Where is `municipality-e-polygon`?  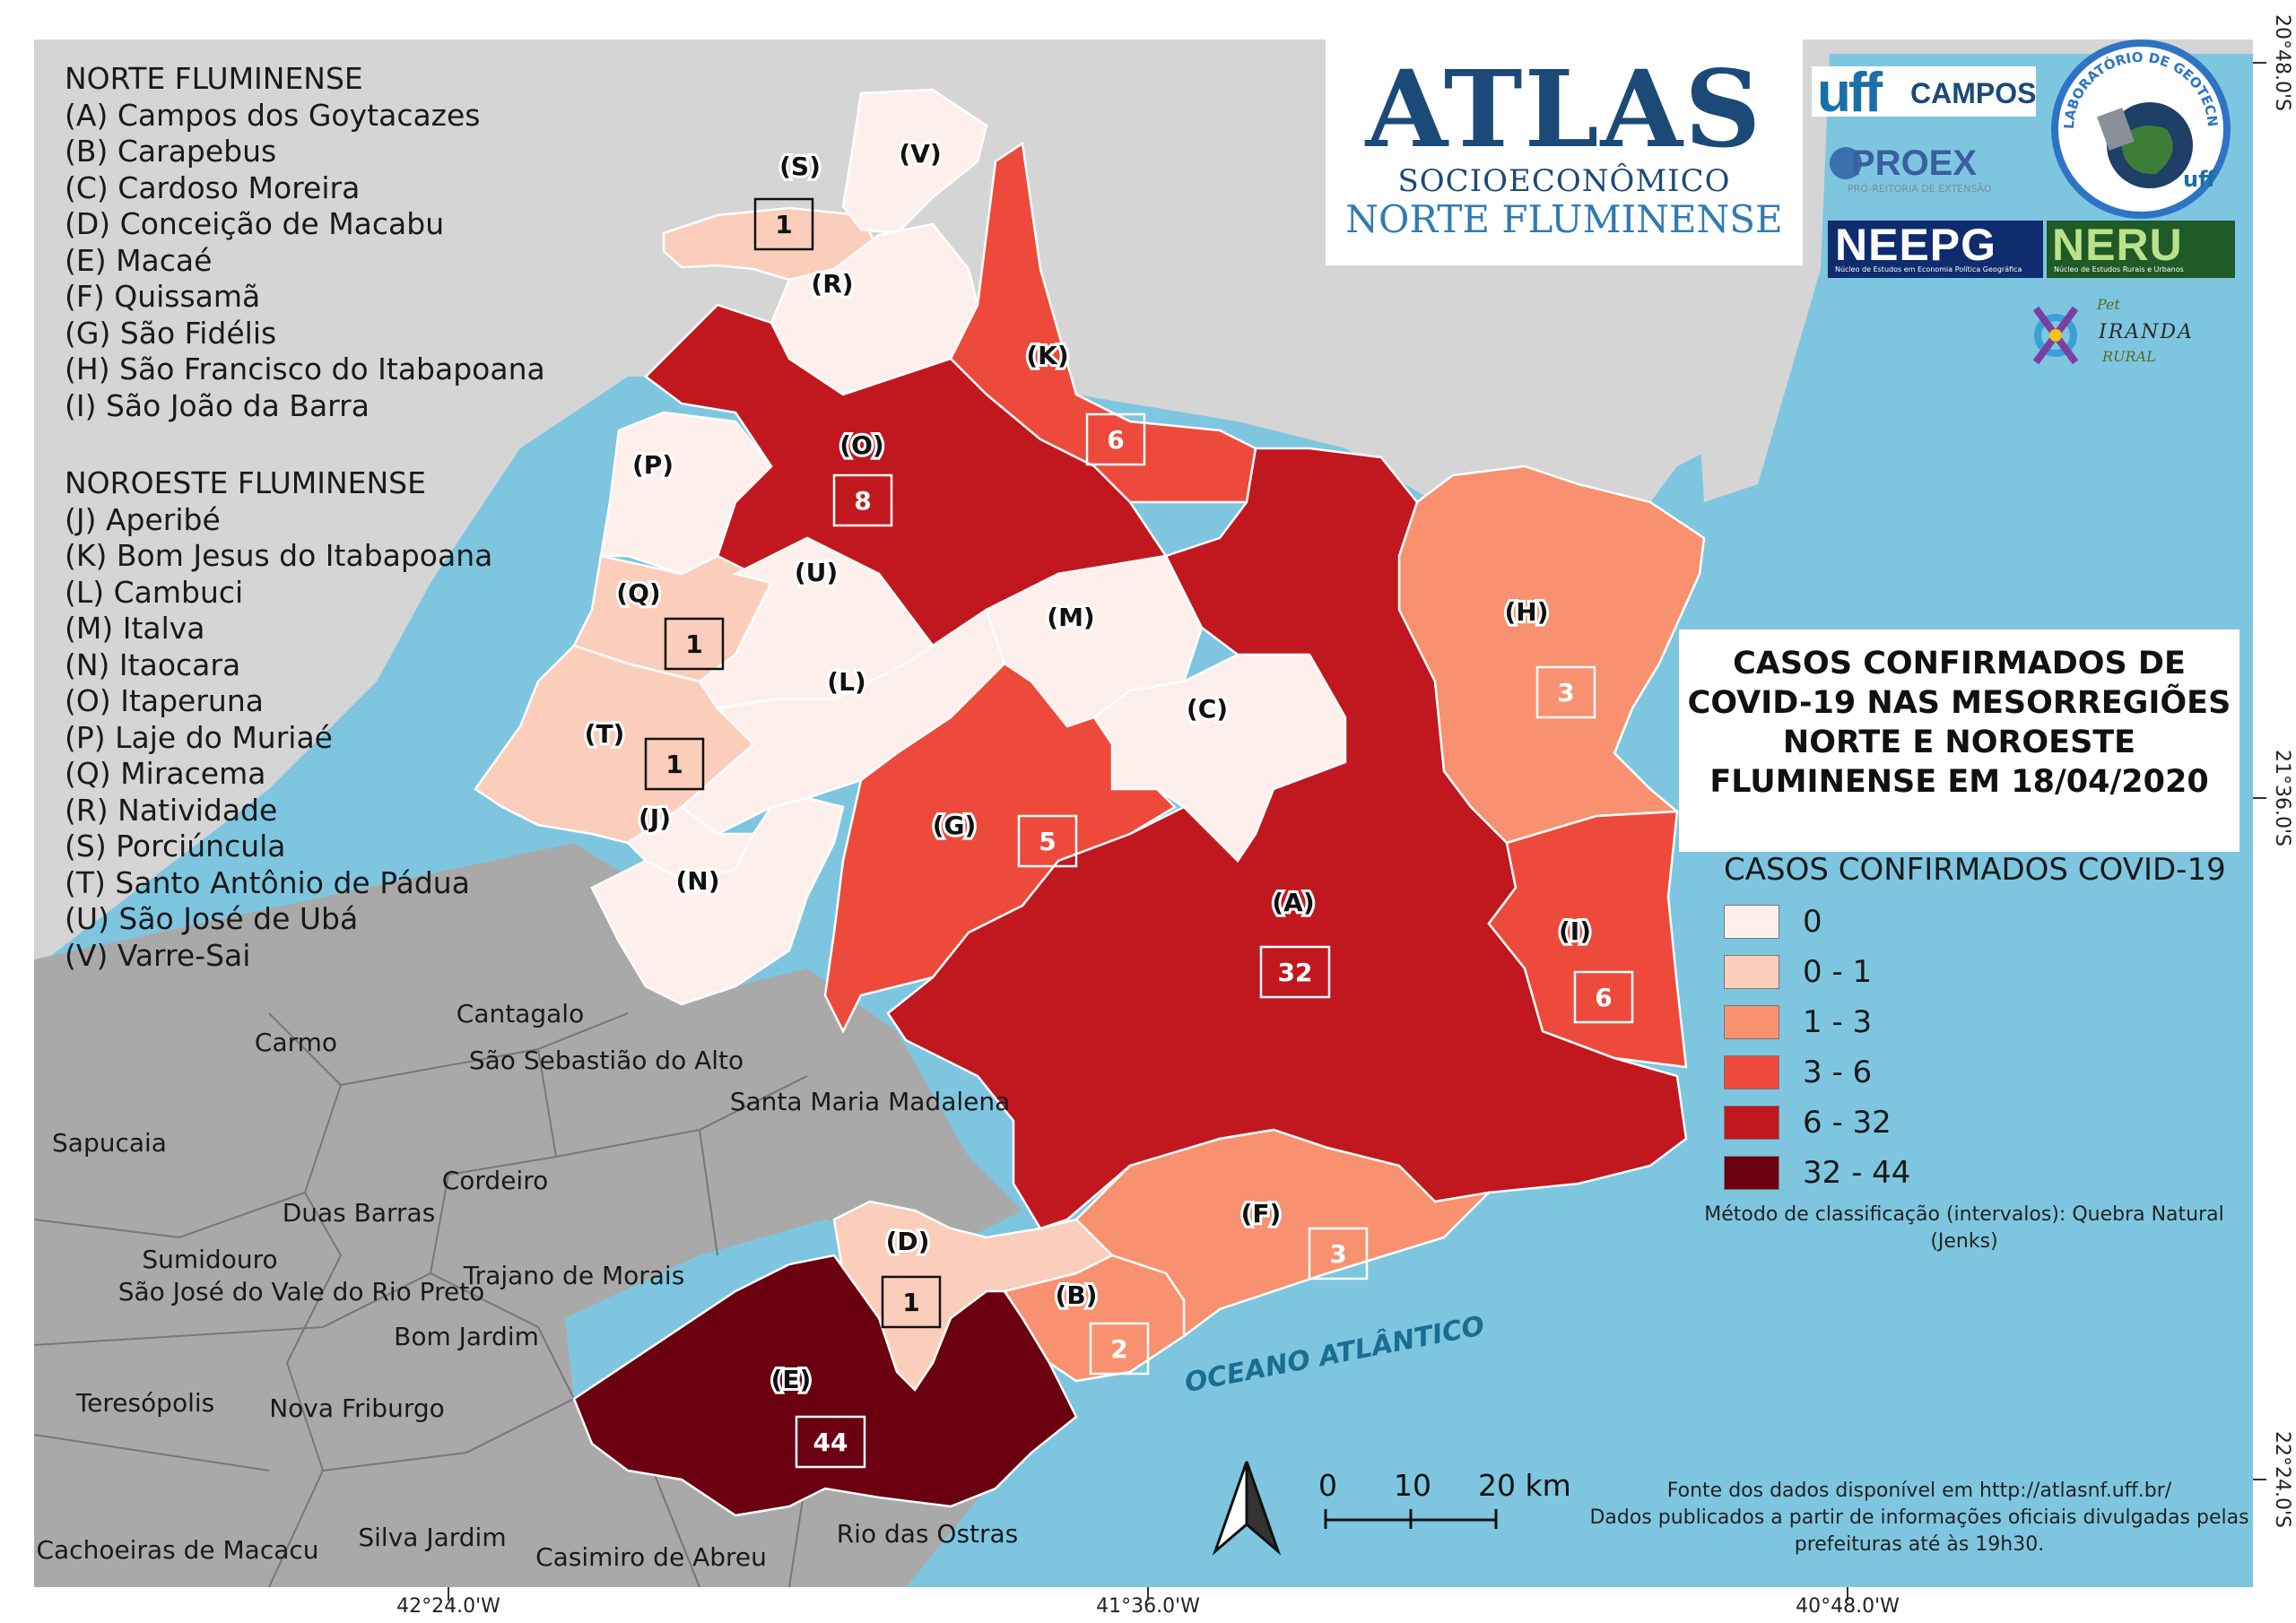 municipality-e-polygon is located at coordinates (825, 1385).